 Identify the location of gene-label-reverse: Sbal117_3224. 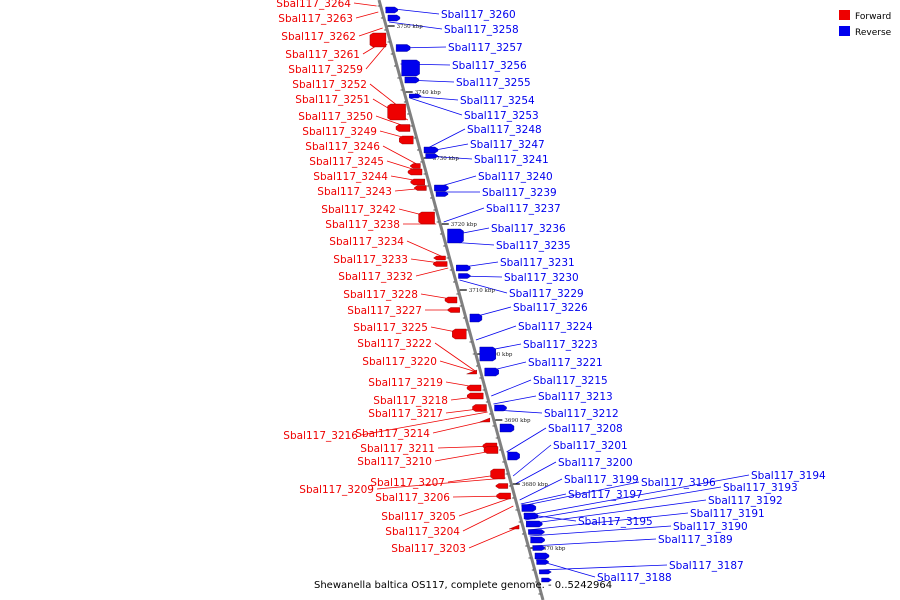
(555, 327).